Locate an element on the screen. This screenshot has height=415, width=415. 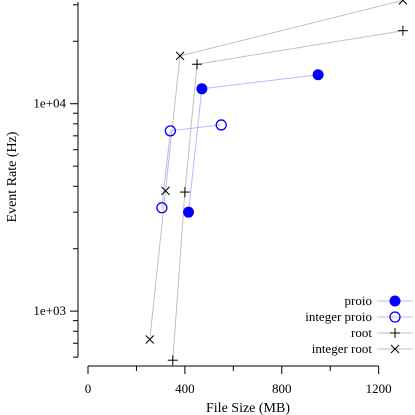
legend-marker-integer-proio is located at coordinates (395, 317).